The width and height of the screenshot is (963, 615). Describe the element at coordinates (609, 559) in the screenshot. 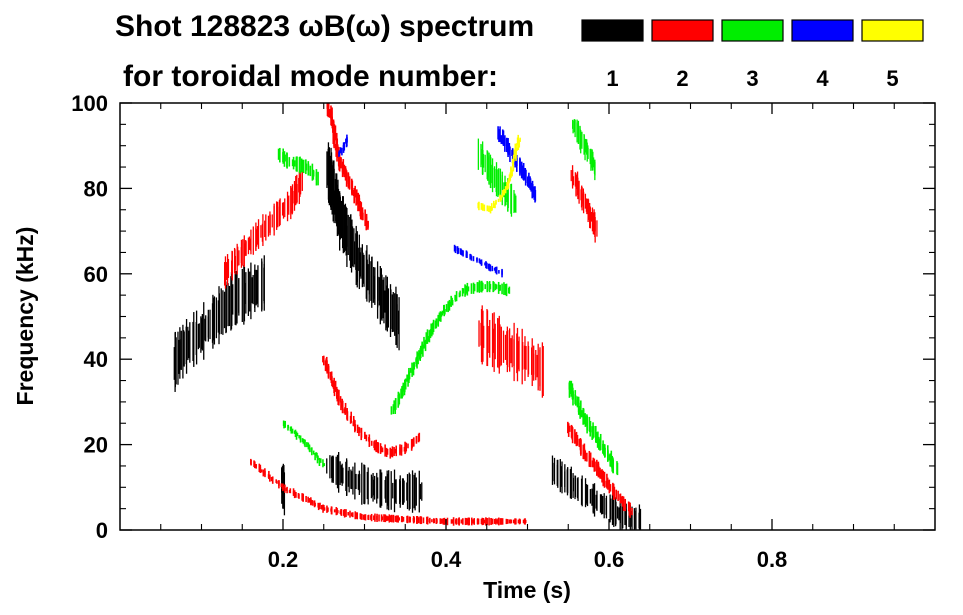

I see `x-tick-label: 0.6` at that location.